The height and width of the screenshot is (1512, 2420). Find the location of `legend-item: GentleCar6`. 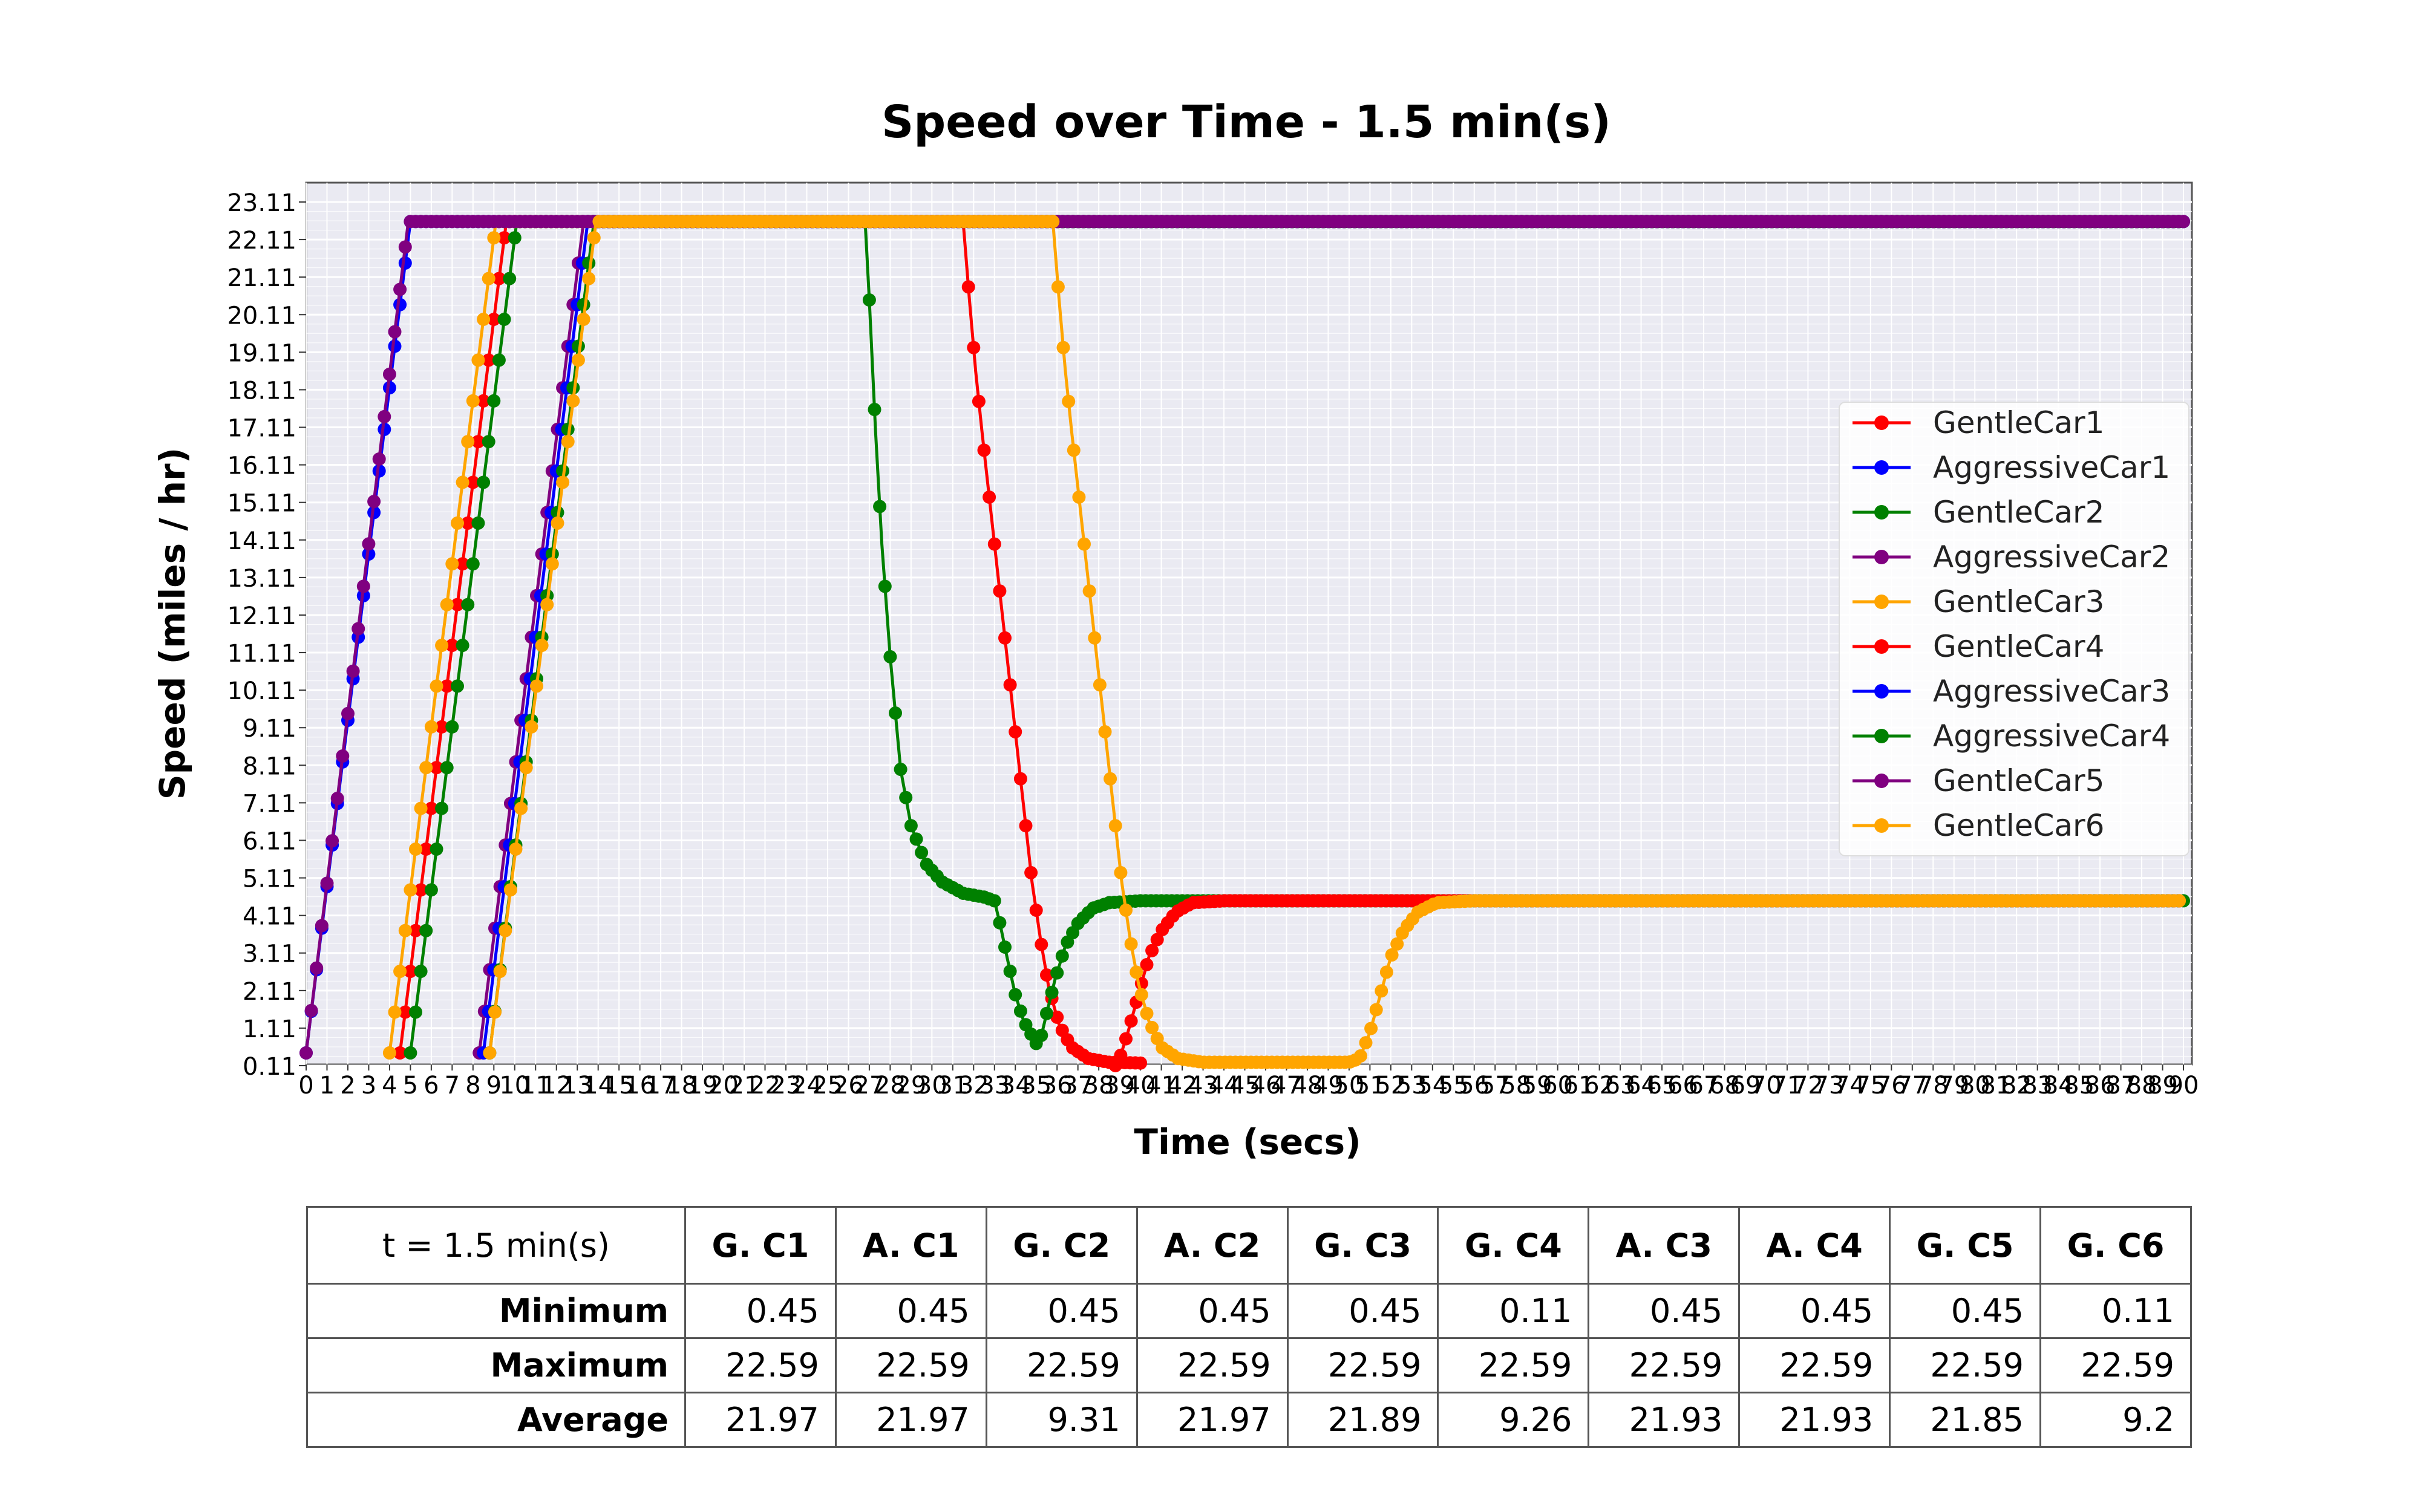

legend-item: GentleCar6 is located at coordinates (1978, 826).